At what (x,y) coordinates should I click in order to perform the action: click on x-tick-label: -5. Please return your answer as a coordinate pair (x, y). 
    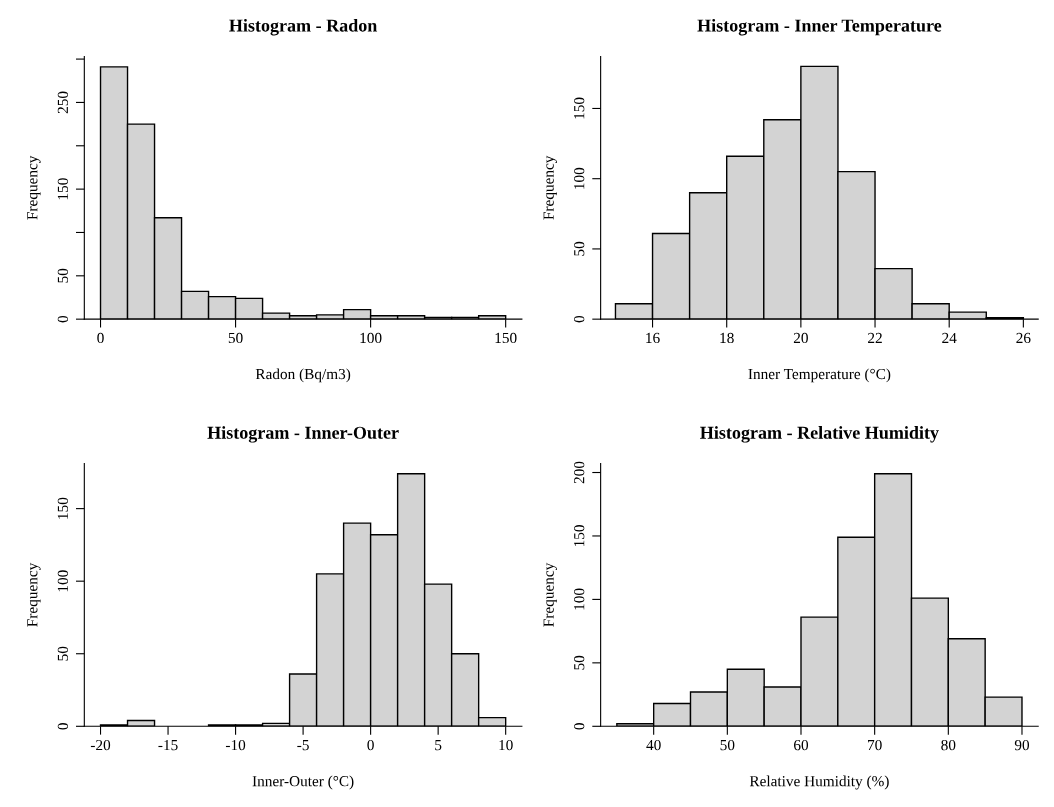
    Looking at the image, I should click on (303, 745).